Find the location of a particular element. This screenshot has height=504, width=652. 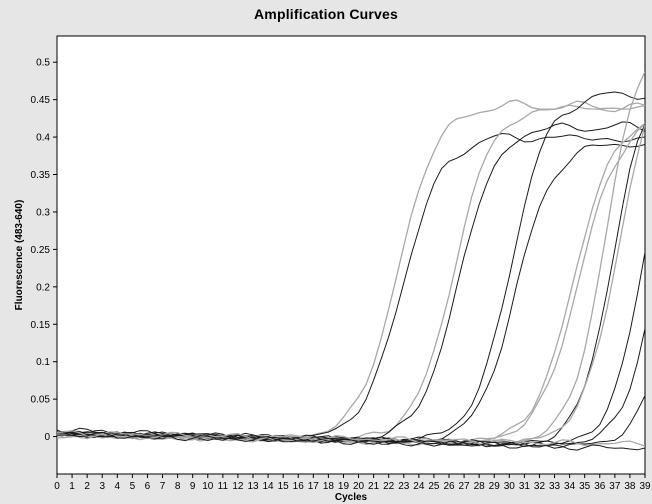

x-tick-label: 38 is located at coordinates (630, 486).